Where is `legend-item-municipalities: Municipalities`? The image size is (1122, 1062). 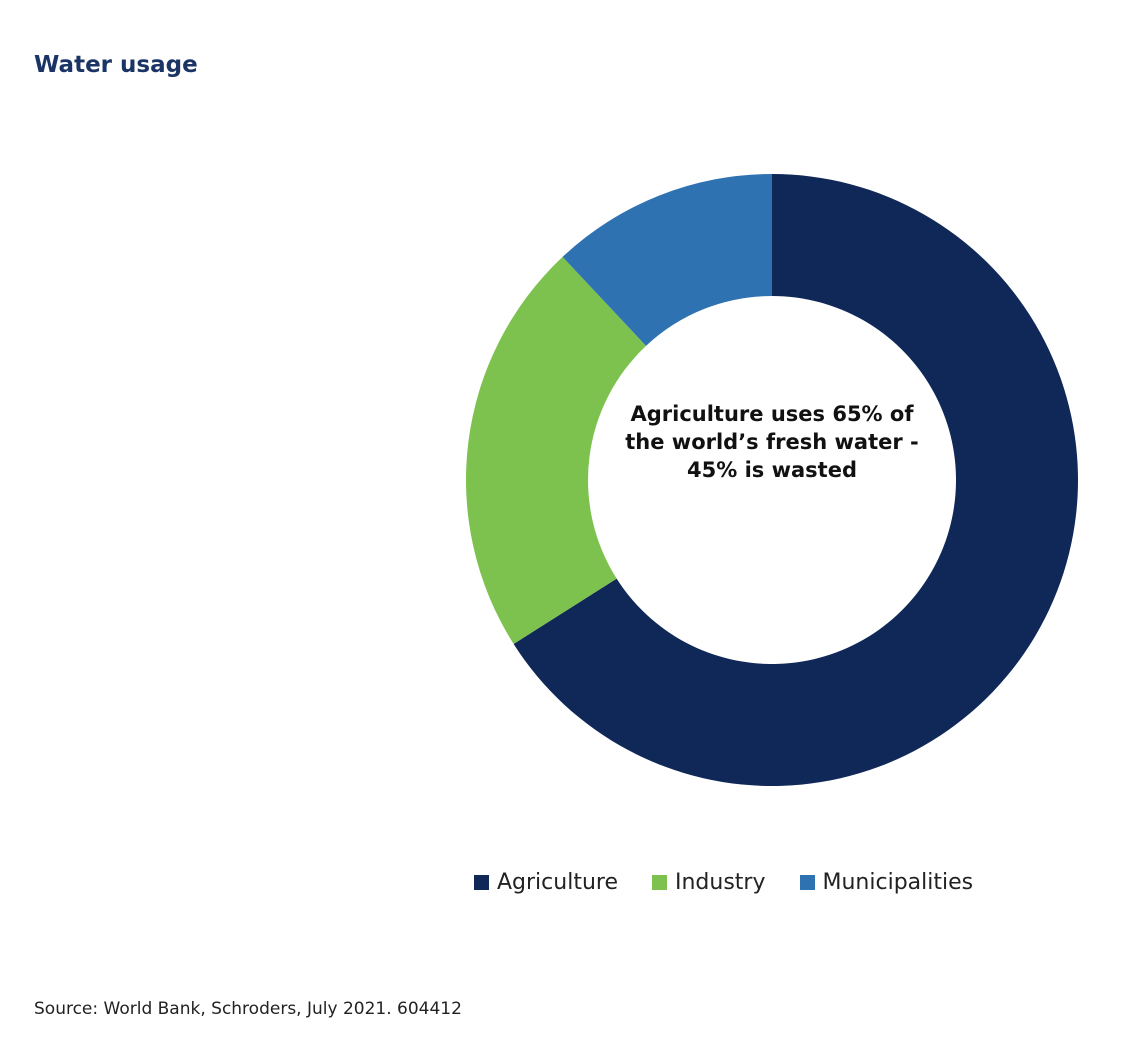
legend-item-municipalities: Municipalities is located at coordinates (886, 882).